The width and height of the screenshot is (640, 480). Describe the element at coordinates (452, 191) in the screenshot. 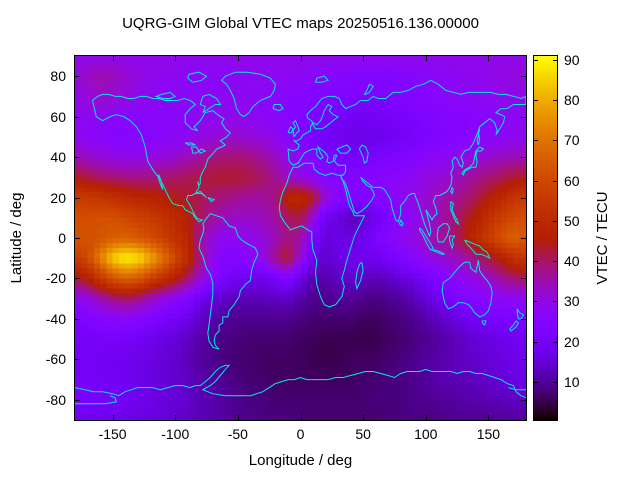

I see `coastline-taiwan` at that location.